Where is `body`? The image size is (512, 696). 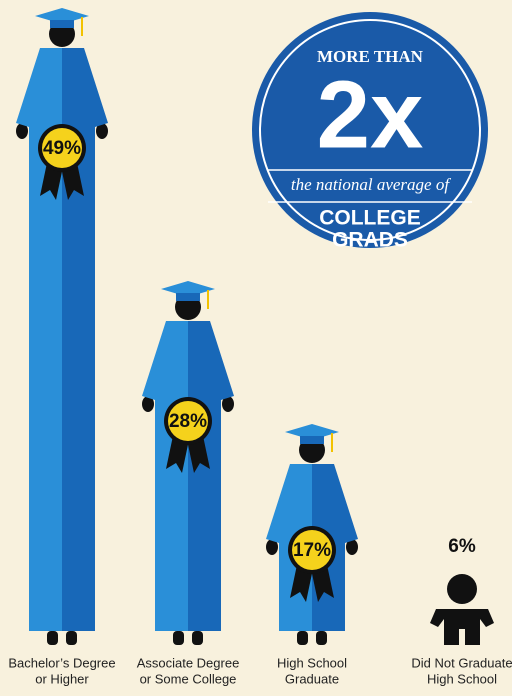
body is located at coordinates (462, 627).